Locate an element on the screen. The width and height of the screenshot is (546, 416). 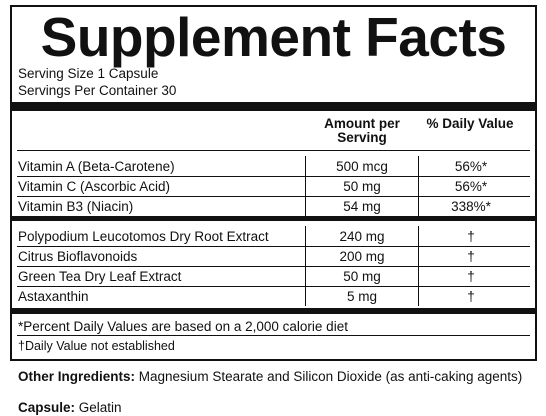
nutrient-name: Astaxanthin is located at coordinates (53, 296).